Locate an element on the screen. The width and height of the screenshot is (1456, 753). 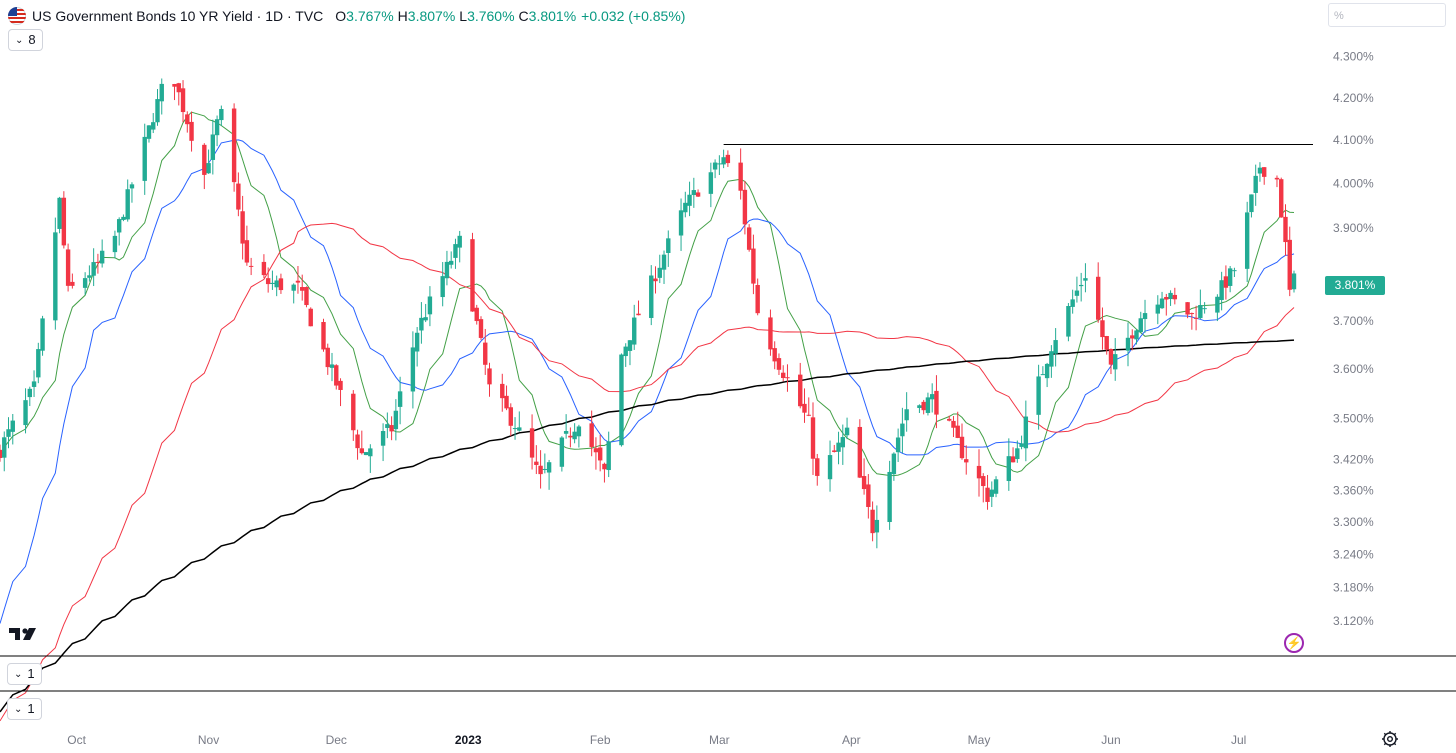
y-tick-label: 3.420% is located at coordinates (1353, 459).